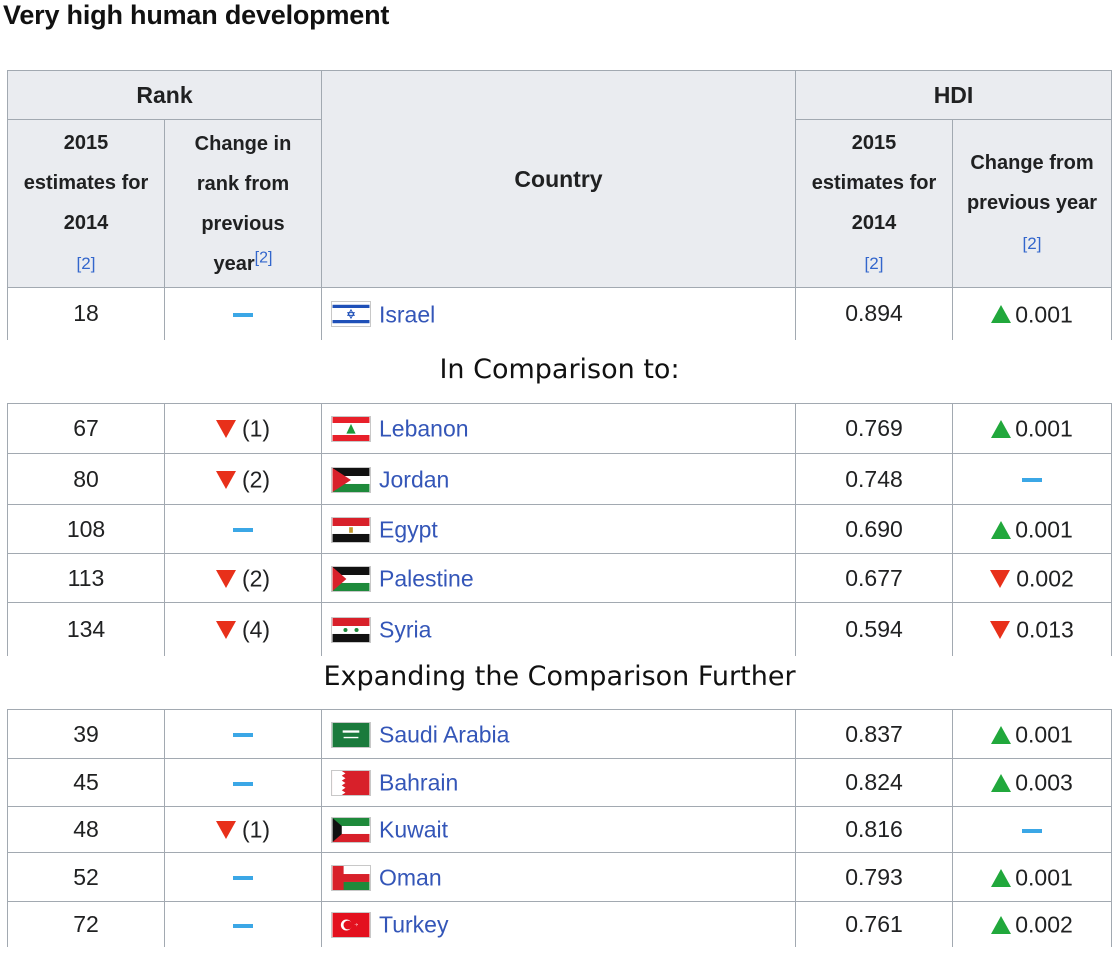 Image resolution: width=1119 pixels, height=954 pixels. What do you see at coordinates (414, 479) in the screenshot?
I see `country-link: Jordan` at bounding box center [414, 479].